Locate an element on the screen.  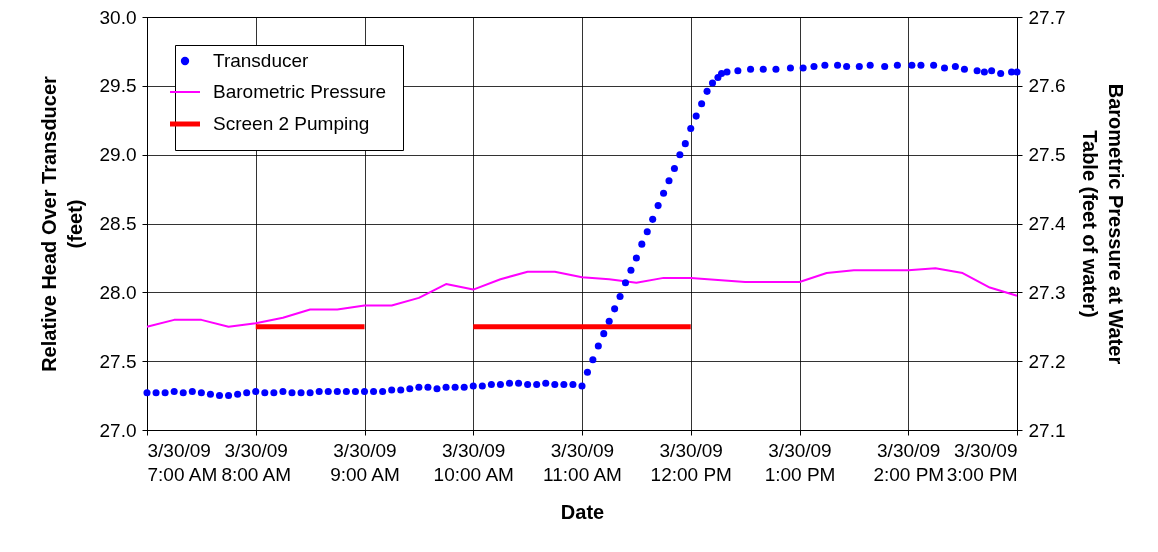
y-tick-label: 27.0 is located at coordinates (118, 430).